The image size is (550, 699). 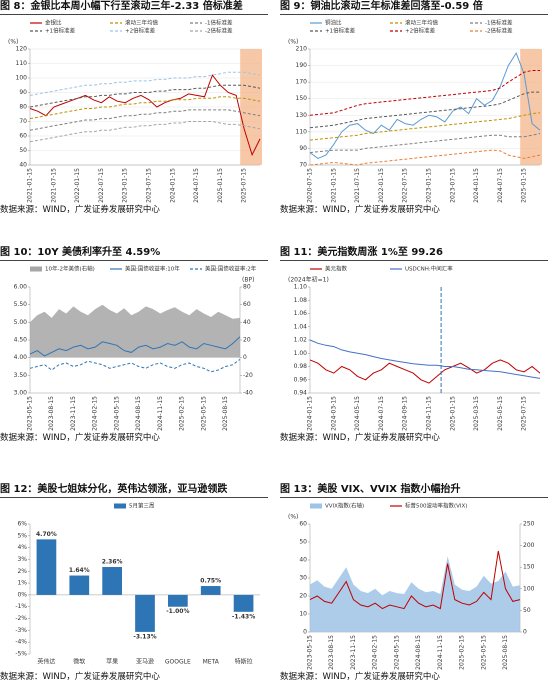 What do you see at coordinates (21, 304) in the screenshot?
I see `y-tick-label: 5.50` at bounding box center [21, 304].